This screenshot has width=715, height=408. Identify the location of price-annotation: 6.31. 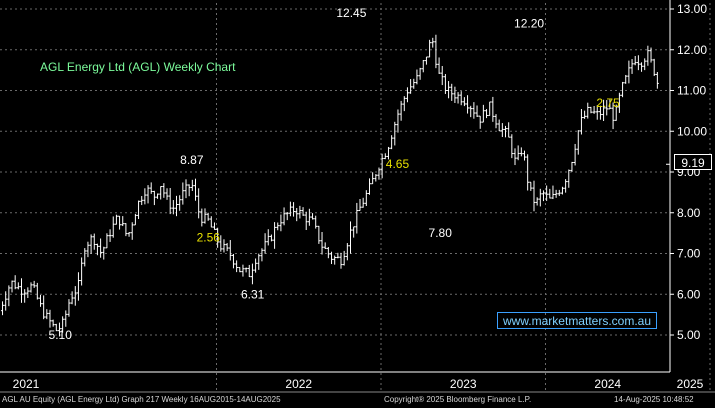
(253, 294).